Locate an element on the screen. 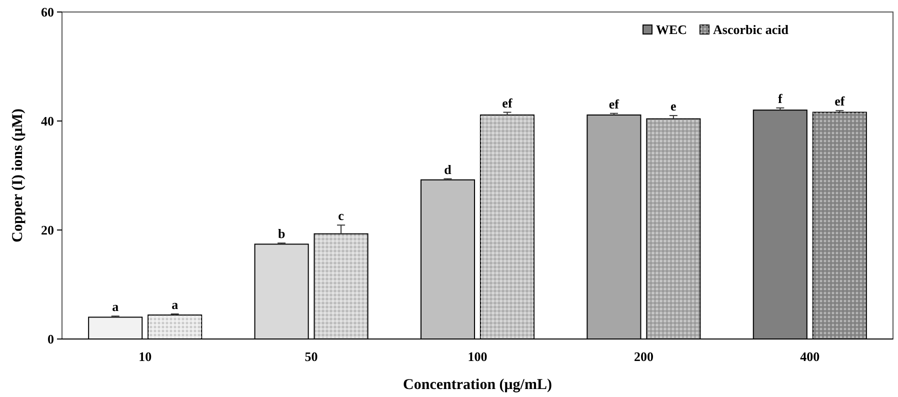 The width and height of the screenshot is (898, 397). x-axis-title: Concentration (μg/mL) is located at coordinates (477, 385).